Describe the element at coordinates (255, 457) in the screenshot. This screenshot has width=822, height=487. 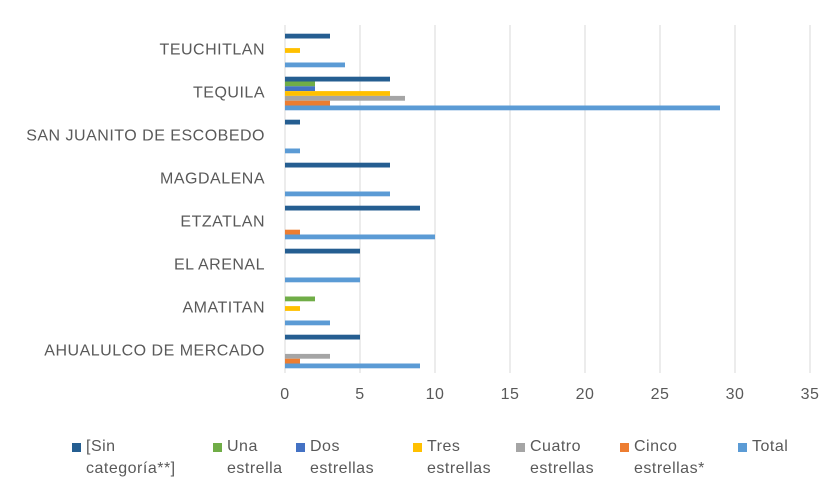
I see `legend-label: Una estrella` at that location.